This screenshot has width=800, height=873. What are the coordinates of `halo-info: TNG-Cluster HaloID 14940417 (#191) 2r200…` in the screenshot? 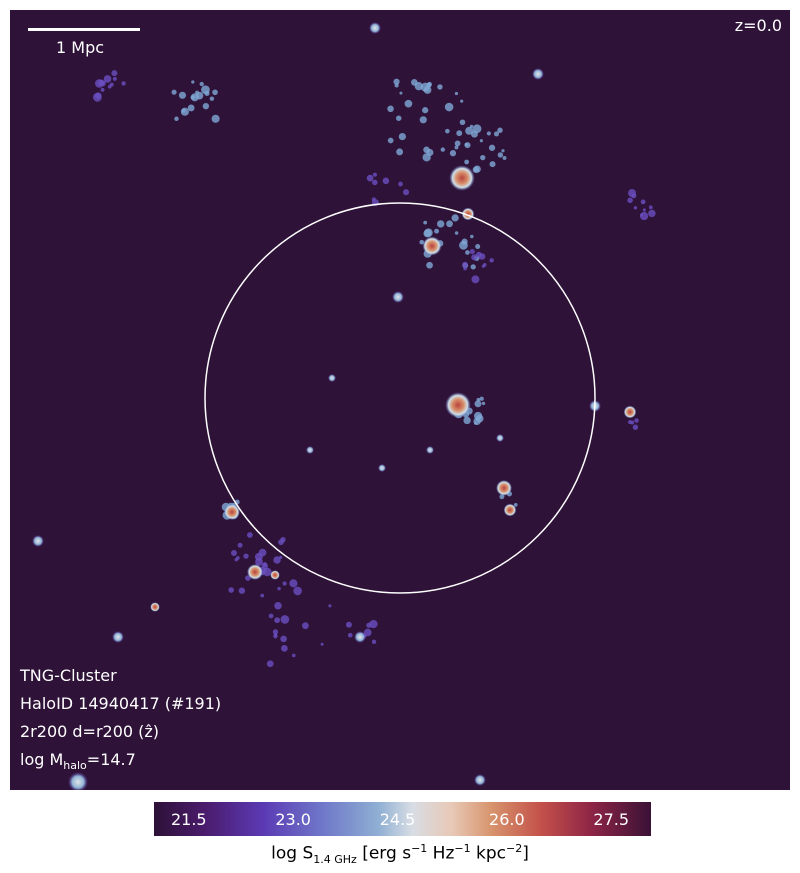 It's located at (120, 721).